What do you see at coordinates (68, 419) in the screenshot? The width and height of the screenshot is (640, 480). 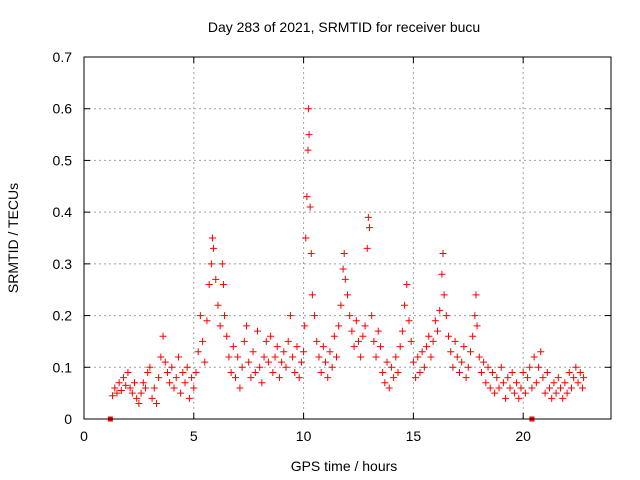 I see `y-tick-label: 0` at bounding box center [68, 419].